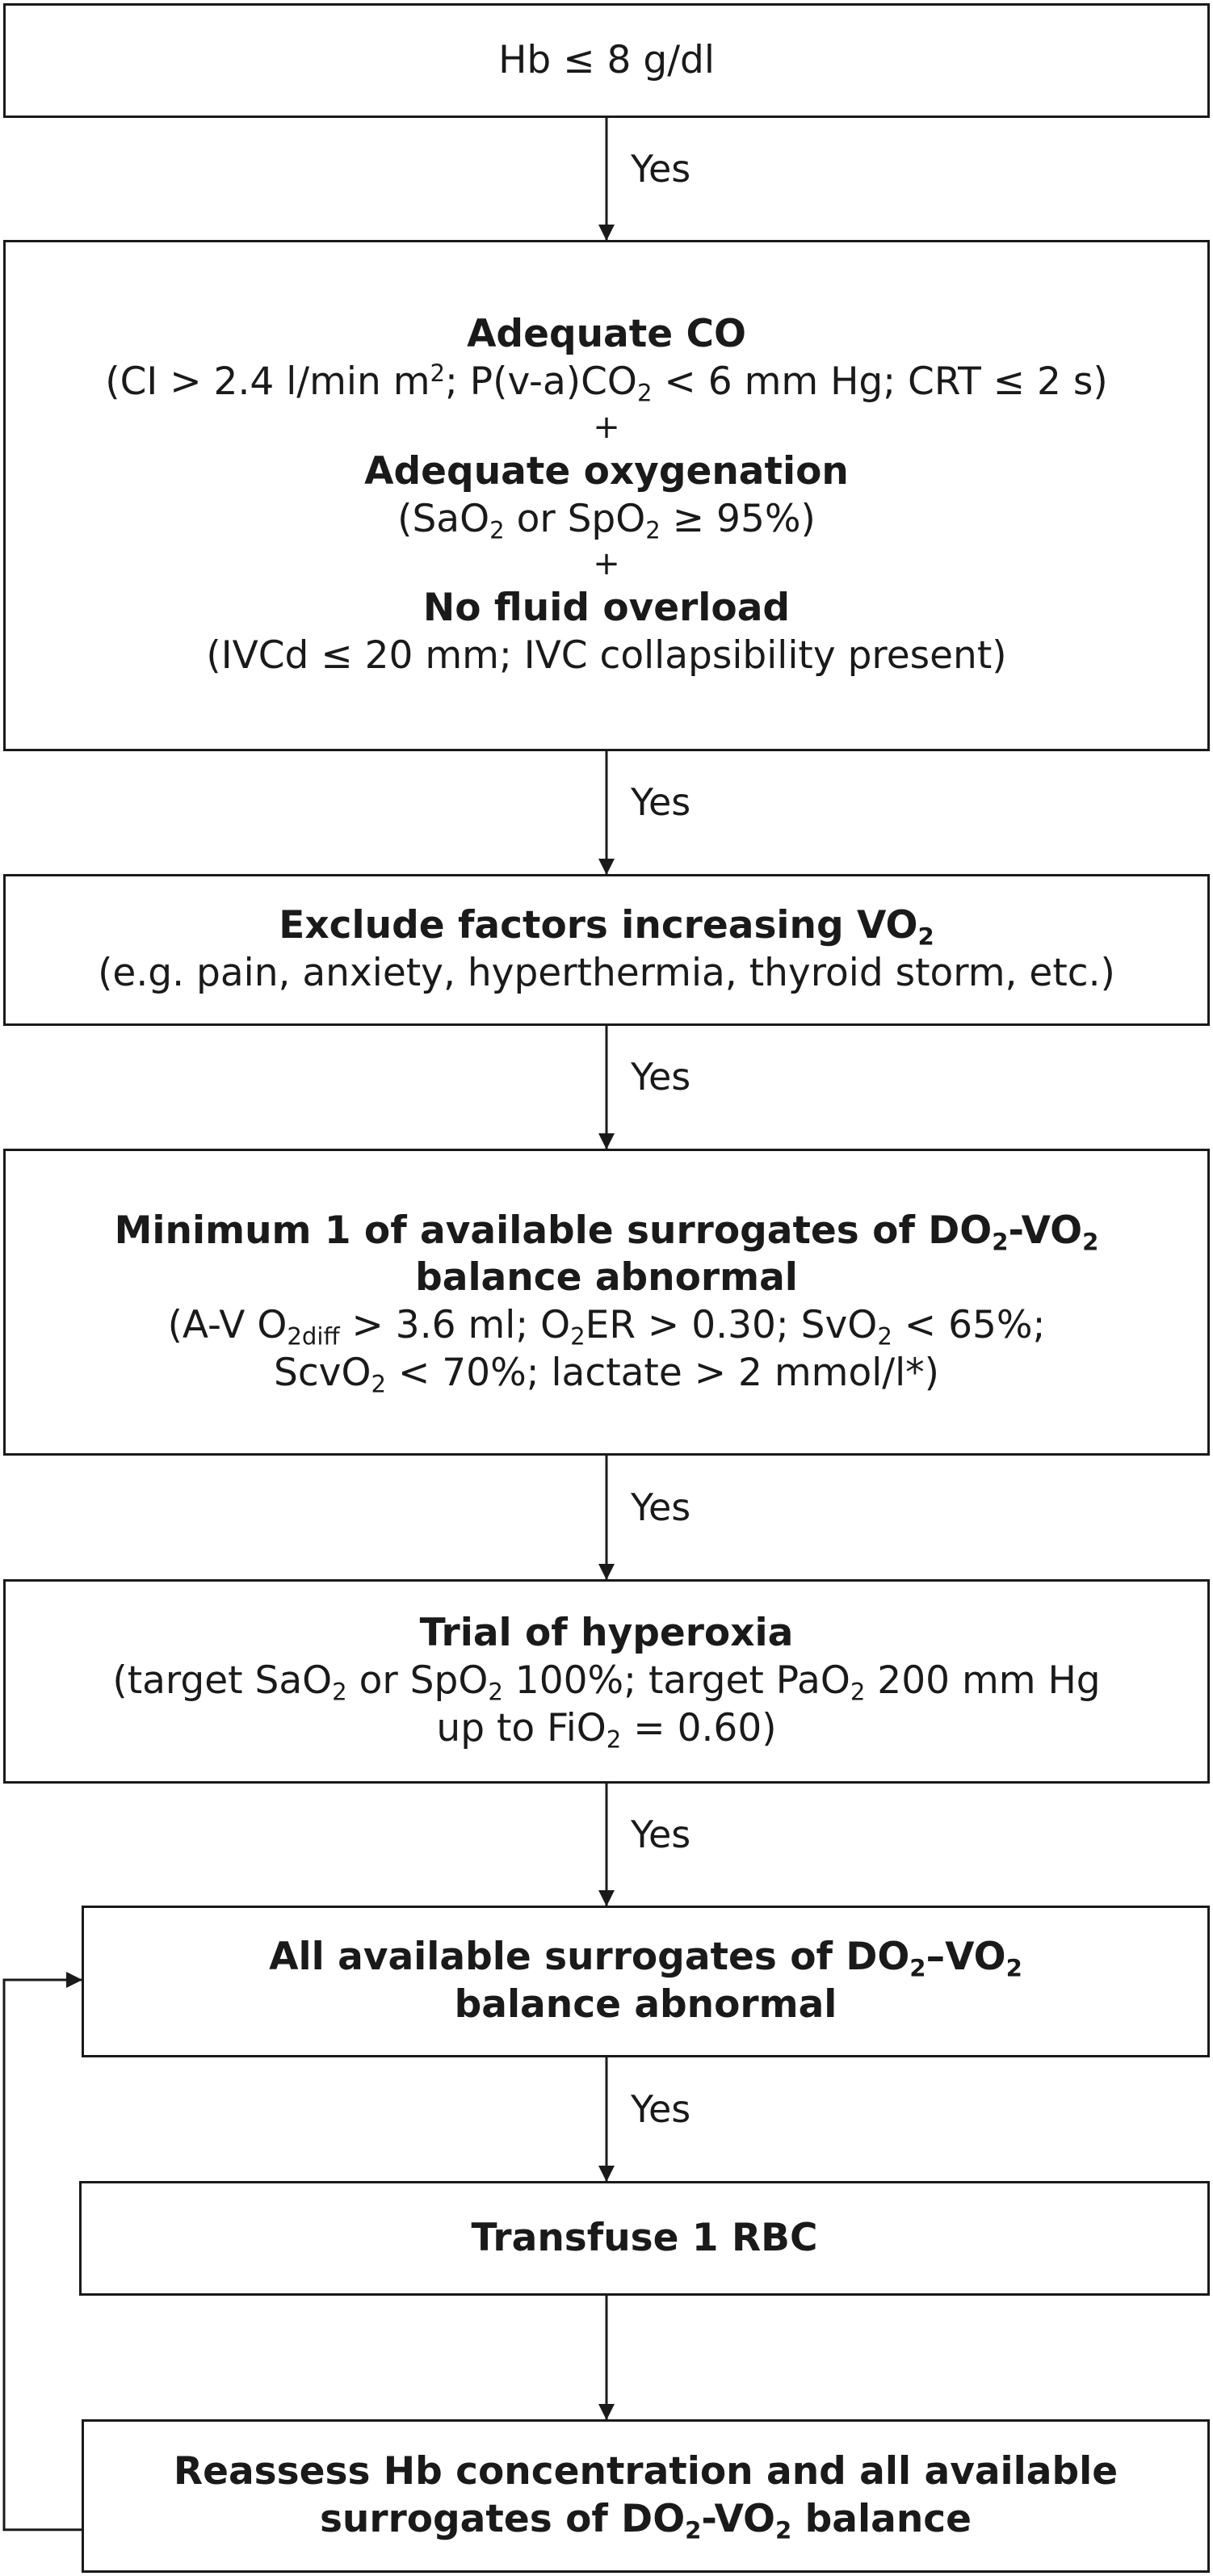 The height and width of the screenshot is (2576, 1213). Describe the element at coordinates (661, 1834) in the screenshot. I see `edge-label-yes-5: Yes` at that location.